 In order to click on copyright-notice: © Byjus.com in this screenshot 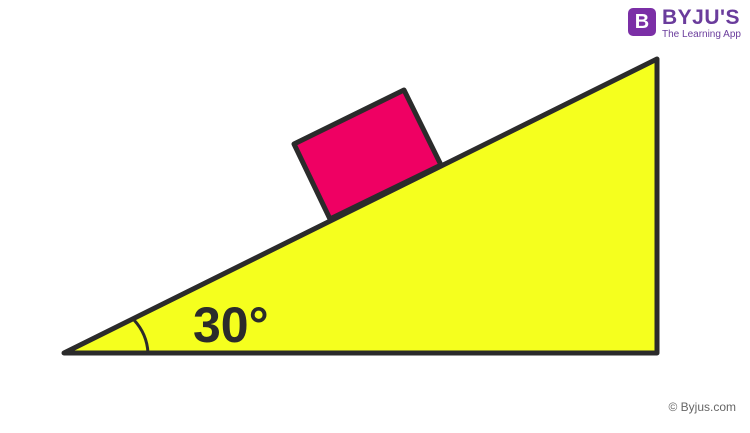, I will do `click(702, 407)`.